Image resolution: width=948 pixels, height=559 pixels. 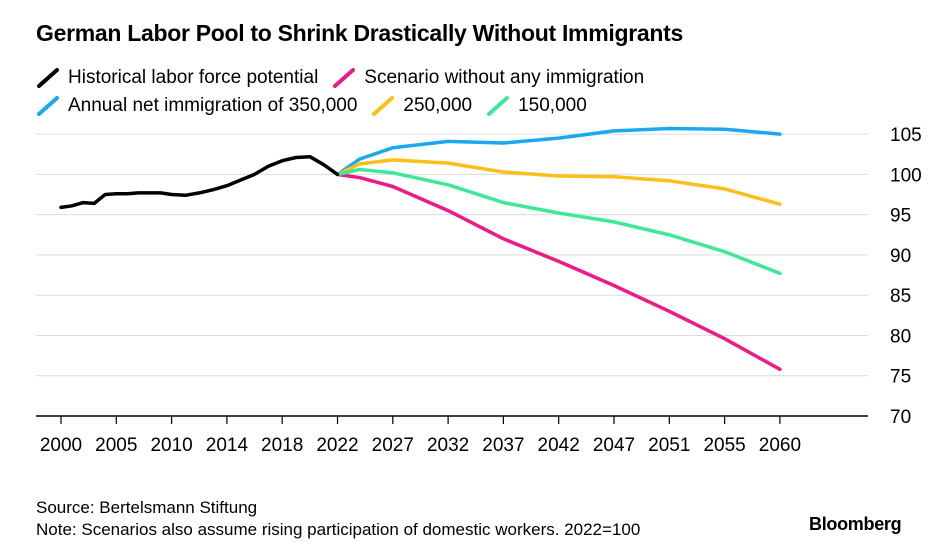 I want to click on x-tick-label: 2027, so click(x=393, y=445).